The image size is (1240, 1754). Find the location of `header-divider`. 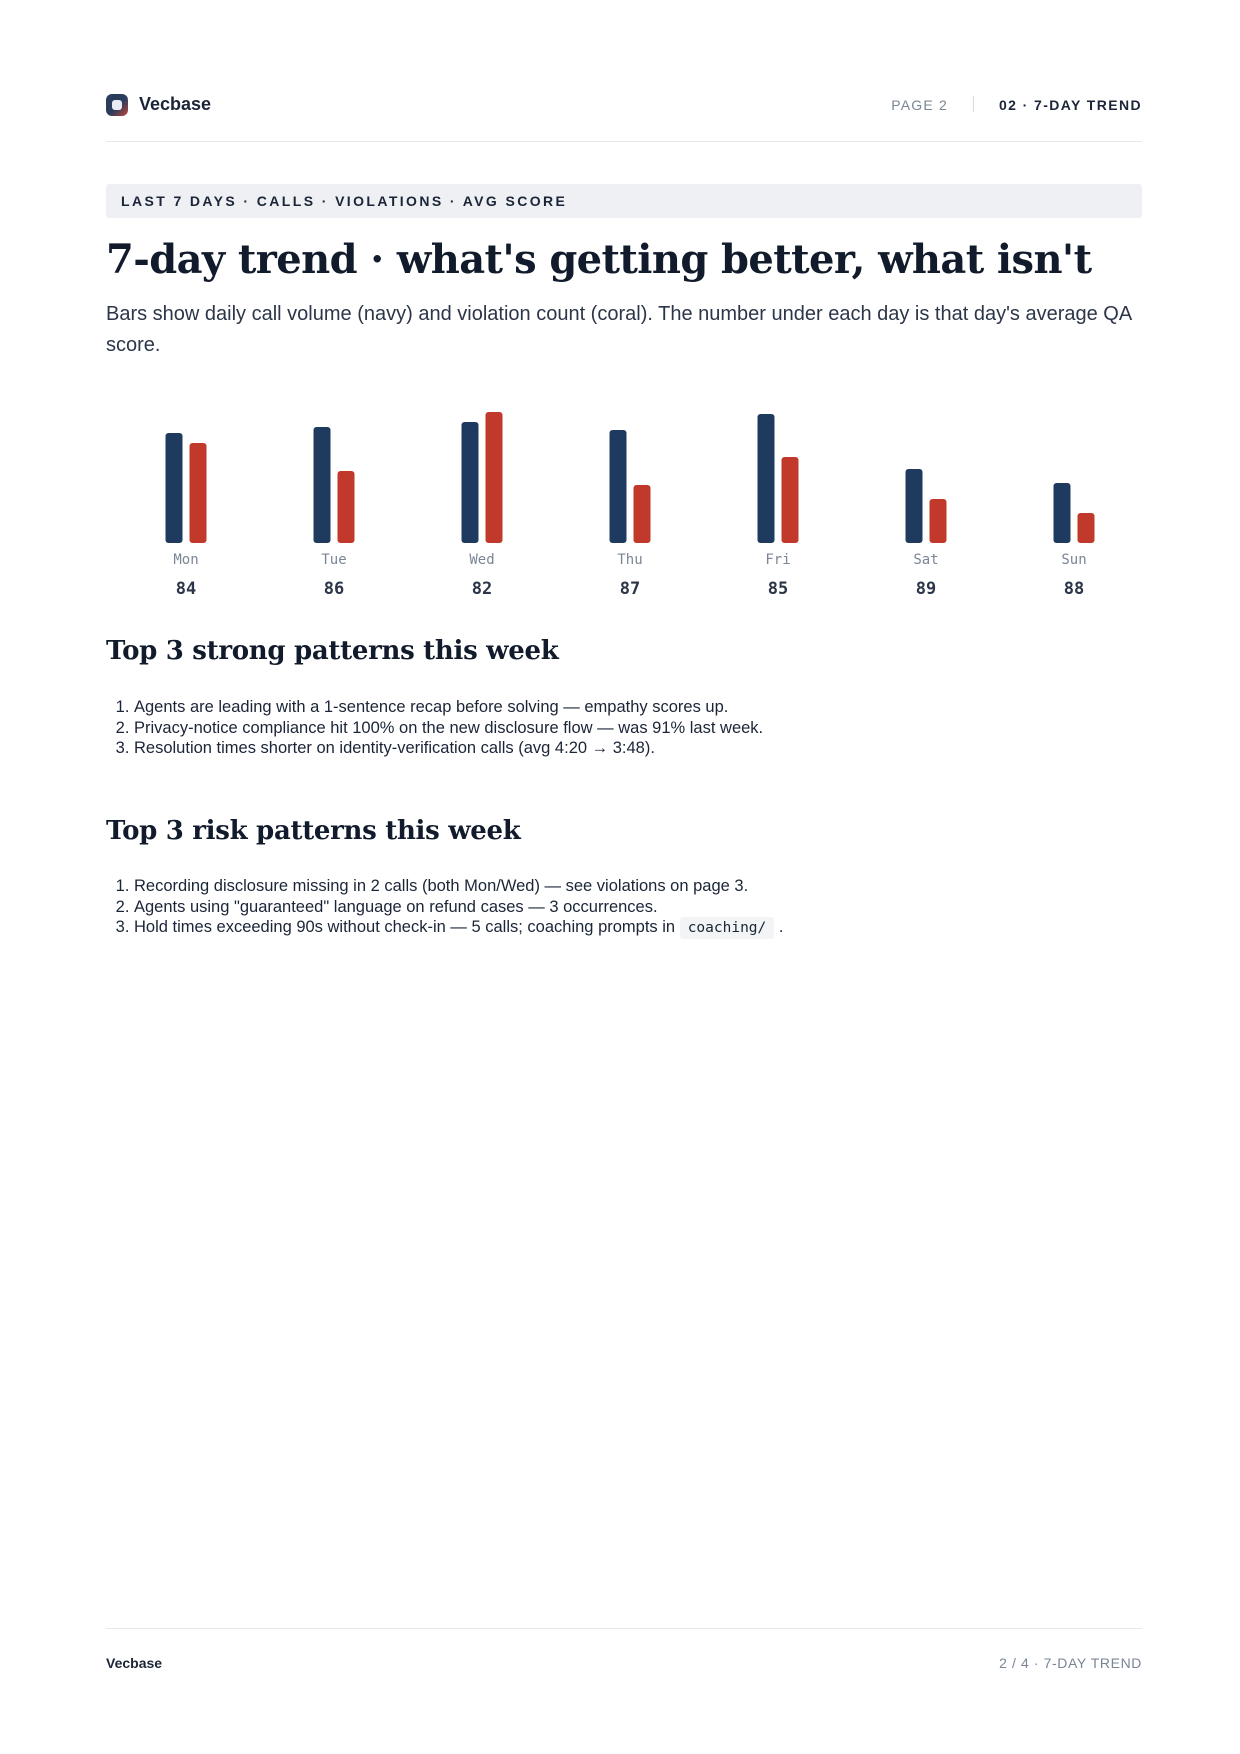

header-divider is located at coordinates (973, 104).